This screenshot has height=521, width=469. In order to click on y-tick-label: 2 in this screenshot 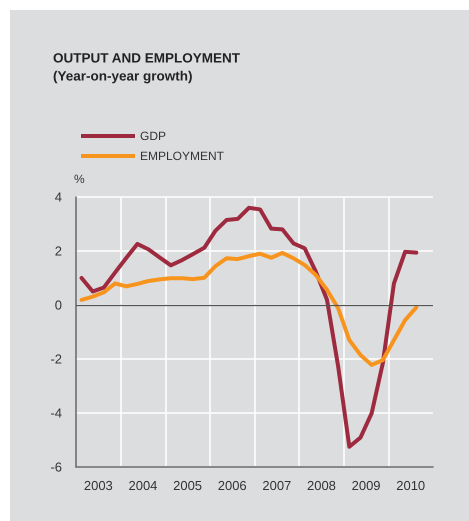, I will do `click(58, 251)`.